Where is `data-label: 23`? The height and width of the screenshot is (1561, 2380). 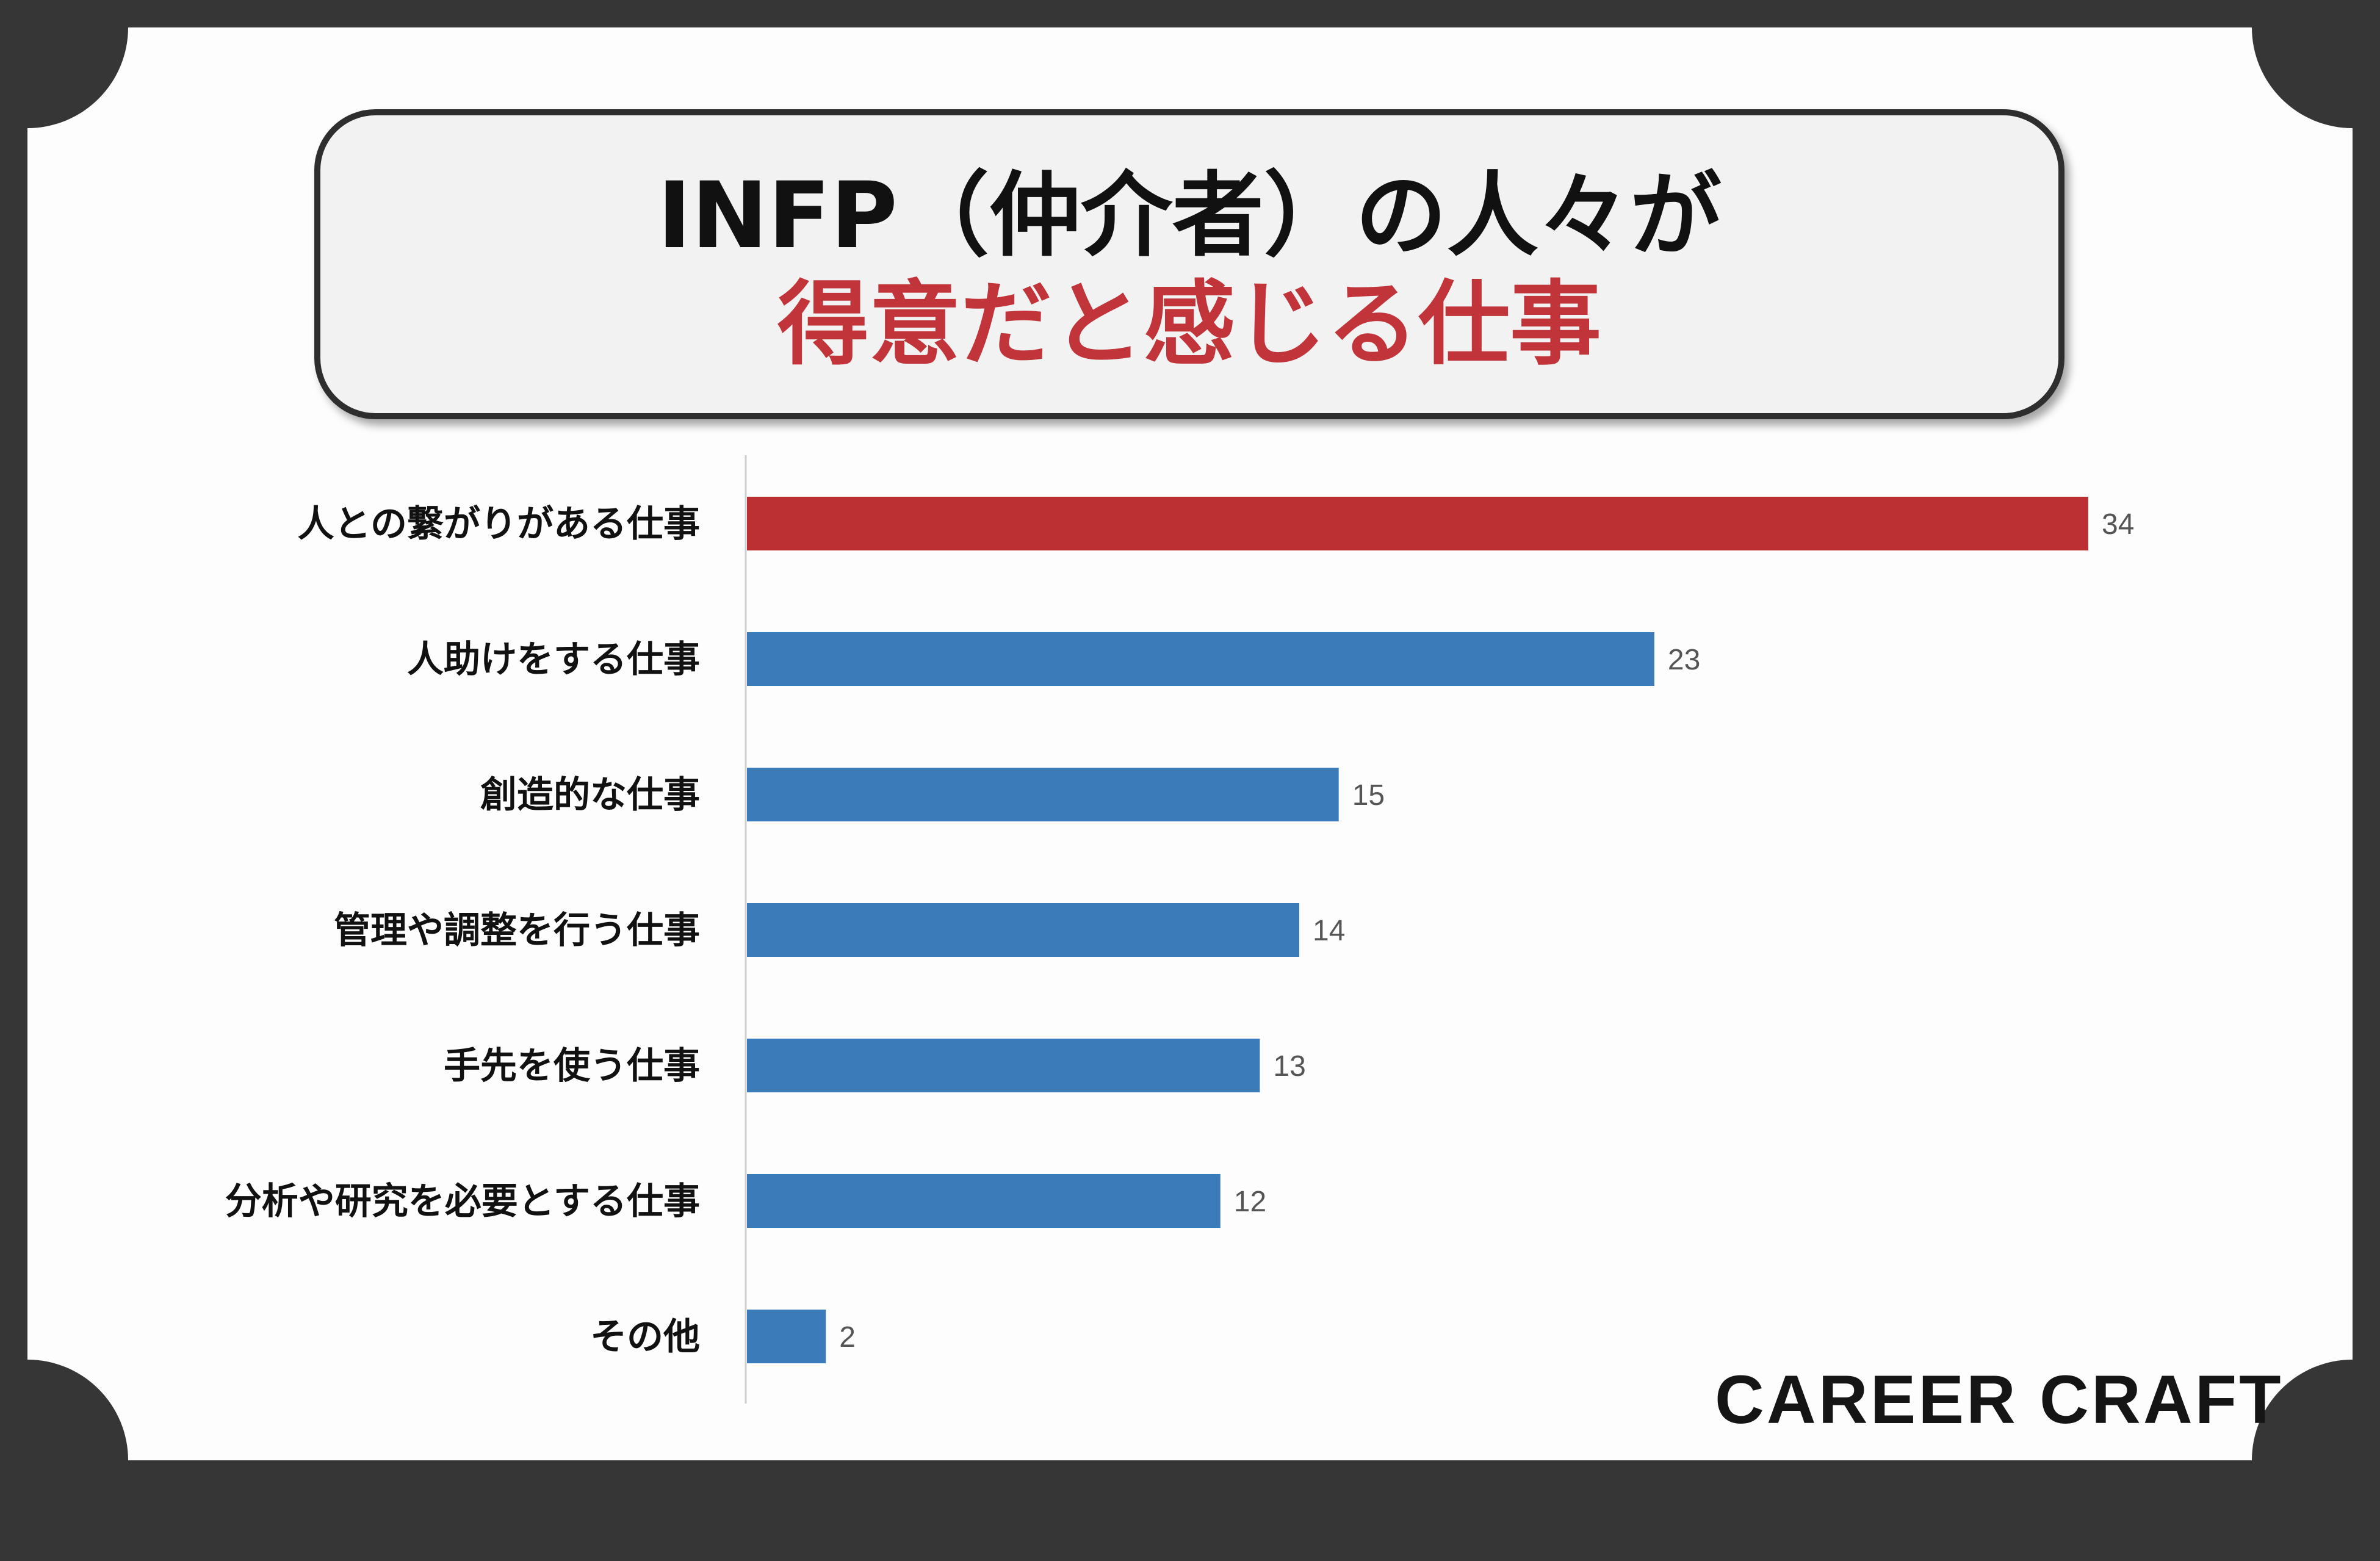 data-label: 23 is located at coordinates (1684, 660).